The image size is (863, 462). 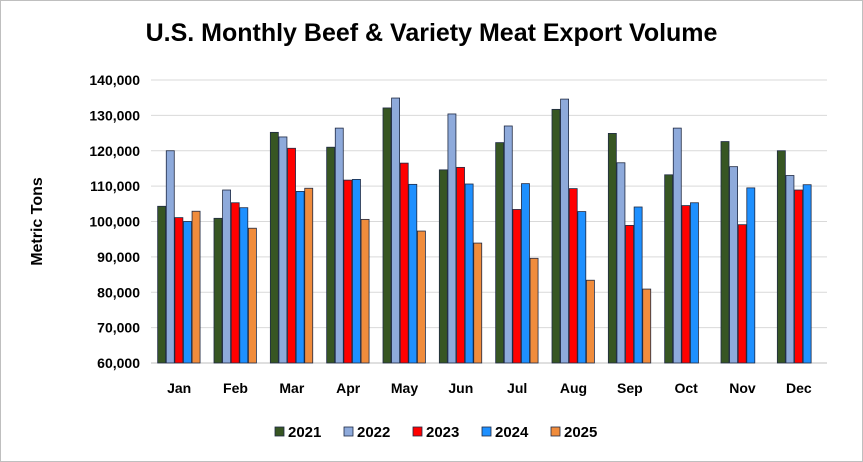 What do you see at coordinates (669, 269) in the screenshot?
I see `bar-2021-oct` at bounding box center [669, 269].